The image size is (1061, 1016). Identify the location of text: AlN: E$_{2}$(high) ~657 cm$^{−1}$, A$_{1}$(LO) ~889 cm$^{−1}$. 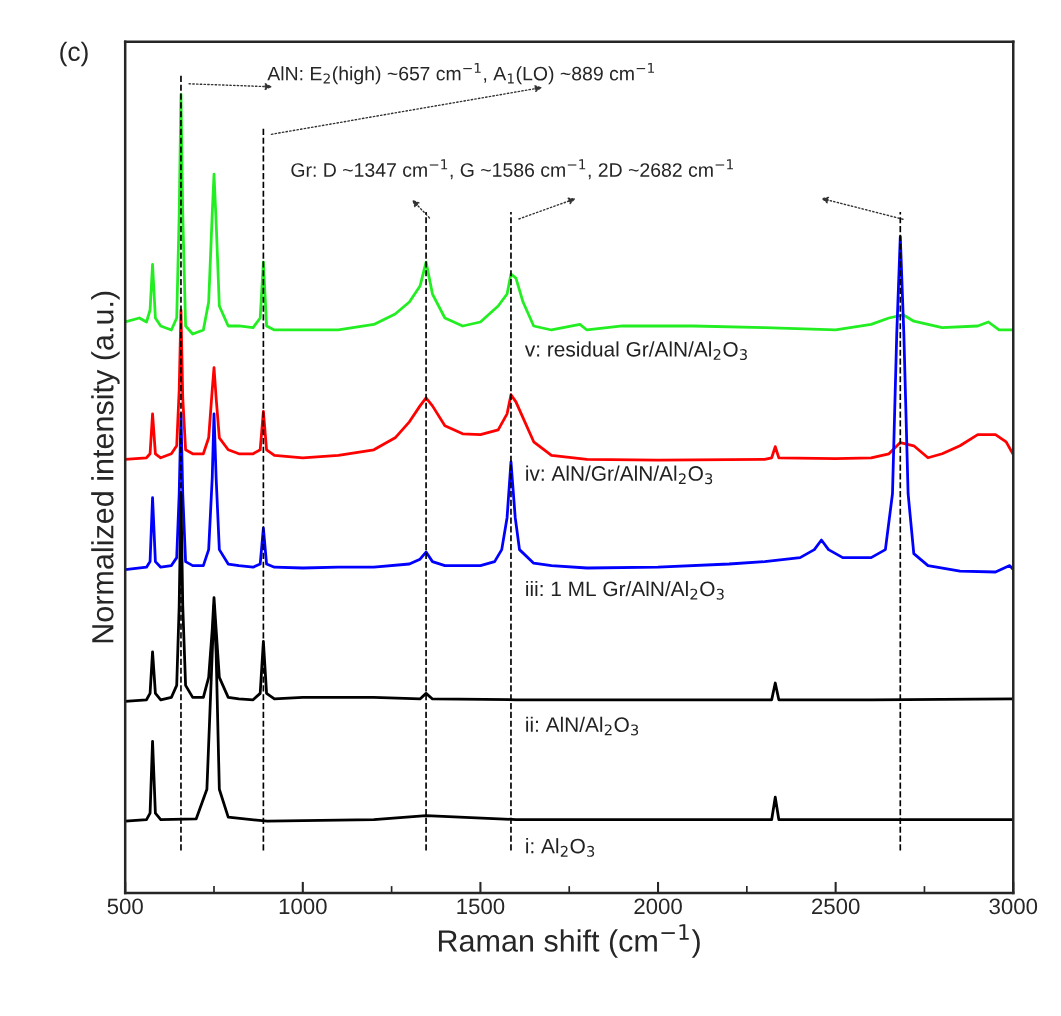
(460, 73).